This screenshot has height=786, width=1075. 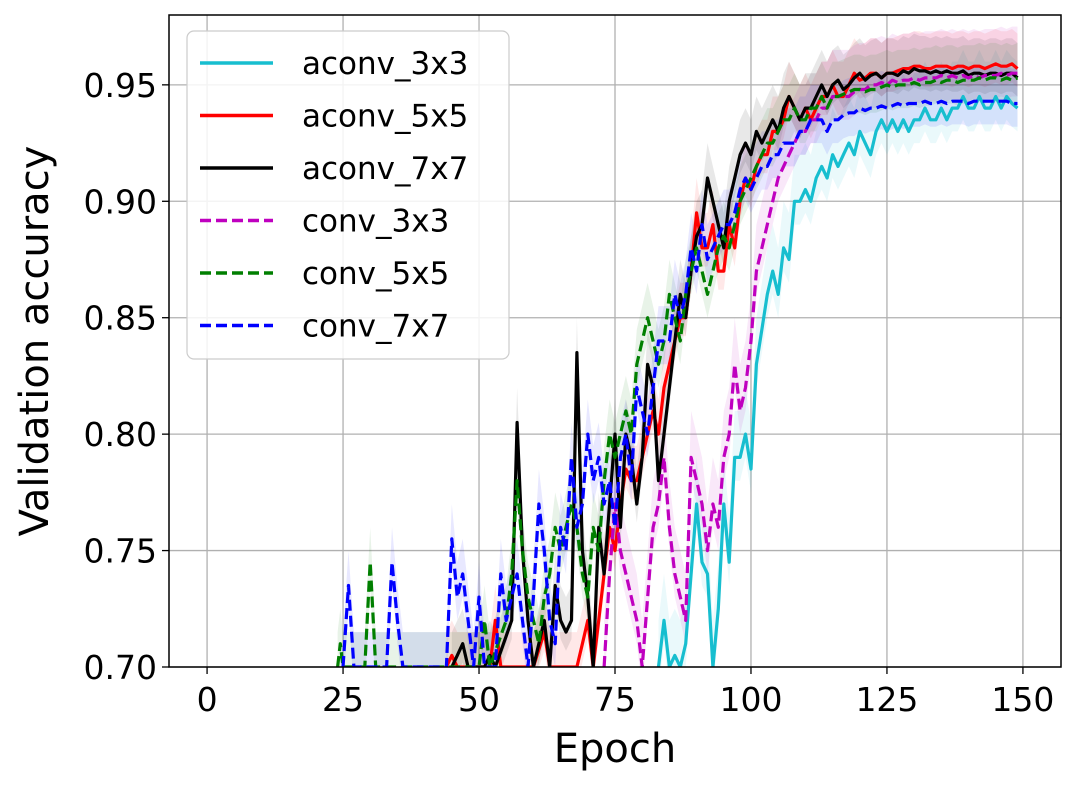 I want to click on x-tick-label: 100, so click(x=750, y=699).